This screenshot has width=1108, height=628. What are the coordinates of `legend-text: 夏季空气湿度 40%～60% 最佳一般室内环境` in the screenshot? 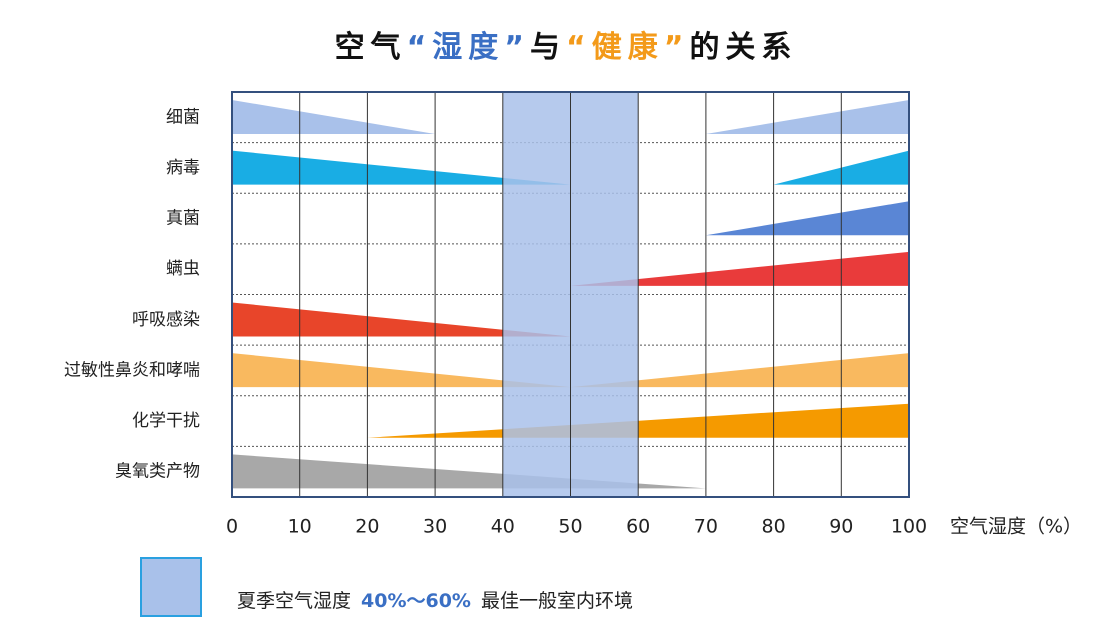 It's located at (435, 601).